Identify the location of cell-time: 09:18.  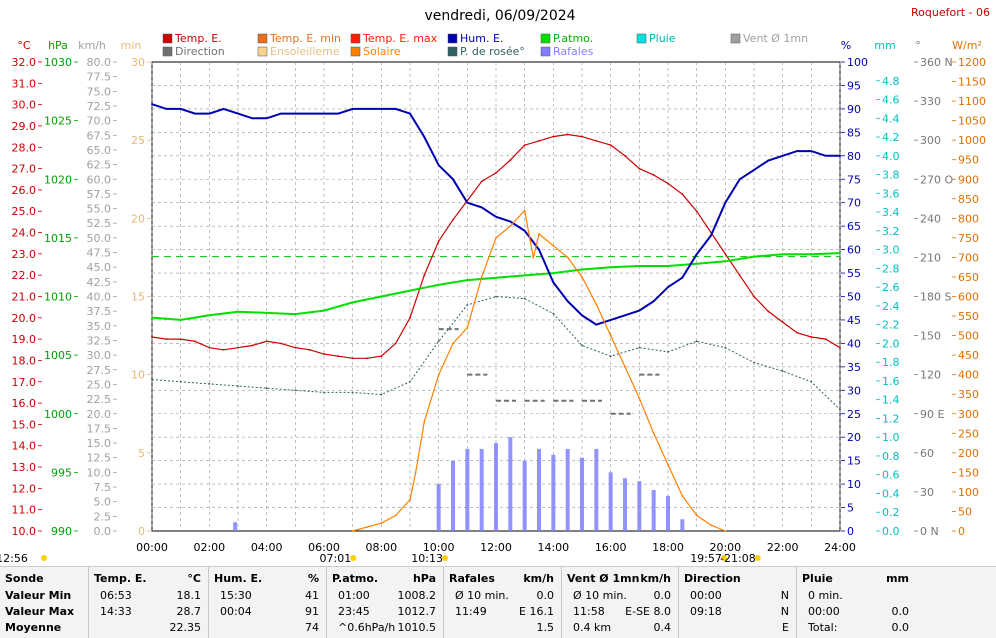
(706, 611).